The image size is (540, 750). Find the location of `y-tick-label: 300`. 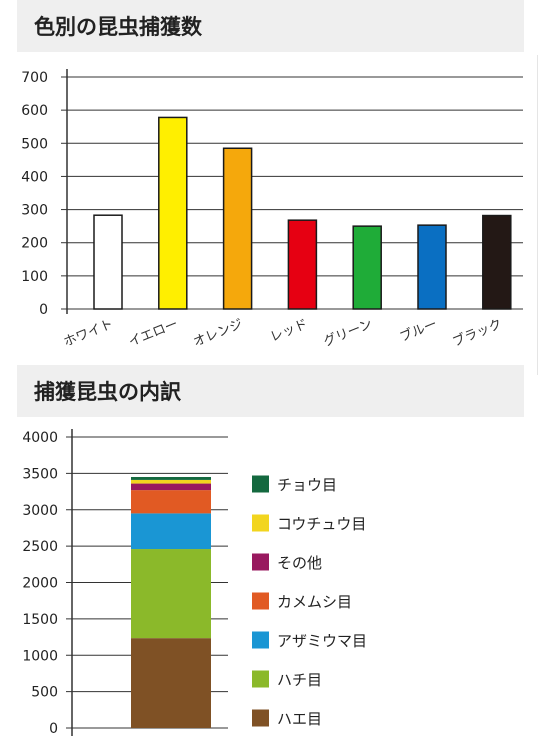

y-tick-label: 300 is located at coordinates (34, 211).